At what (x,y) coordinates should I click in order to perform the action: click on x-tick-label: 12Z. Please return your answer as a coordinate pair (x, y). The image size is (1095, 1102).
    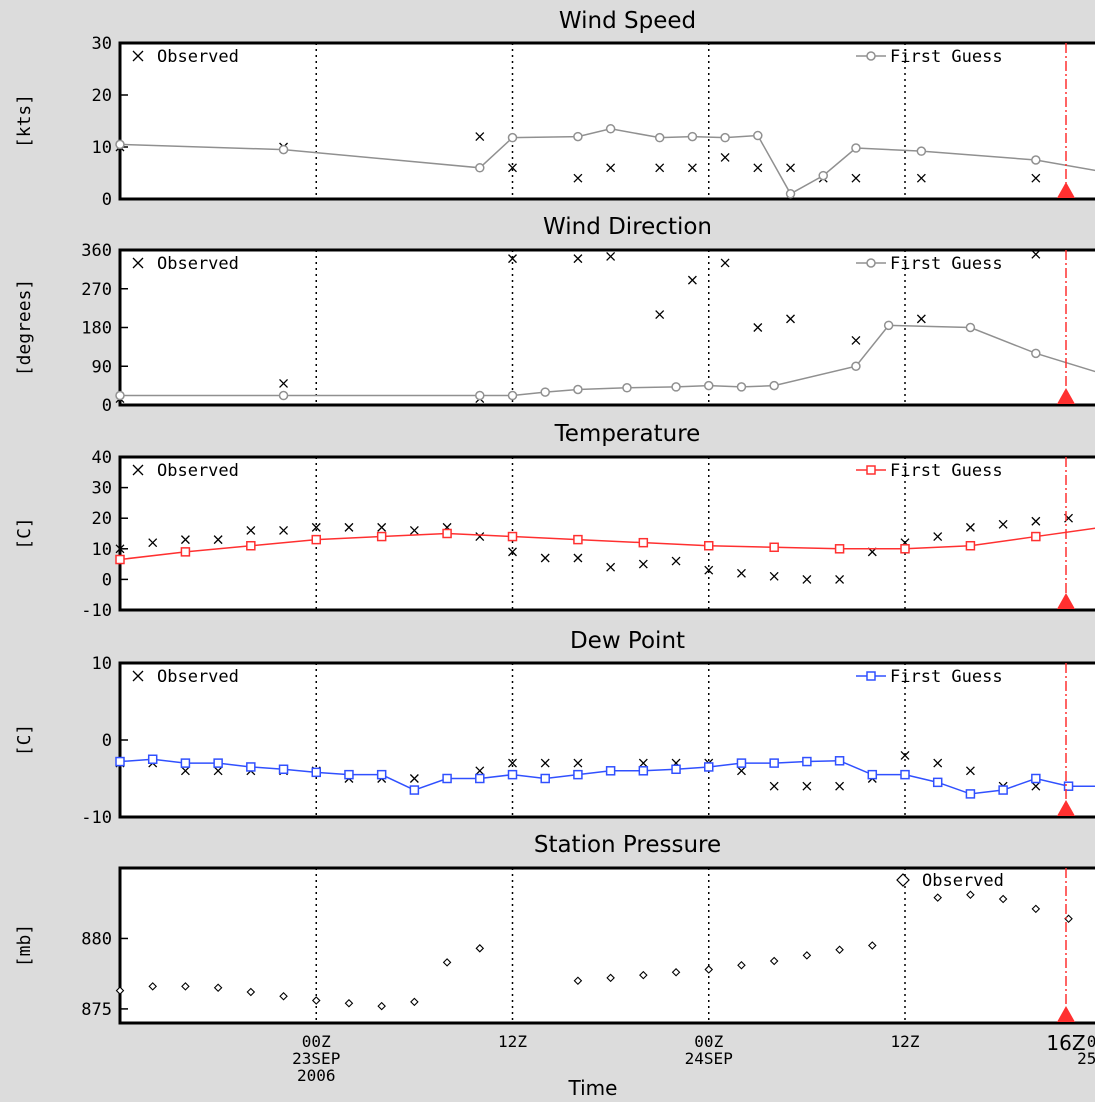
    Looking at the image, I should click on (905, 1041).